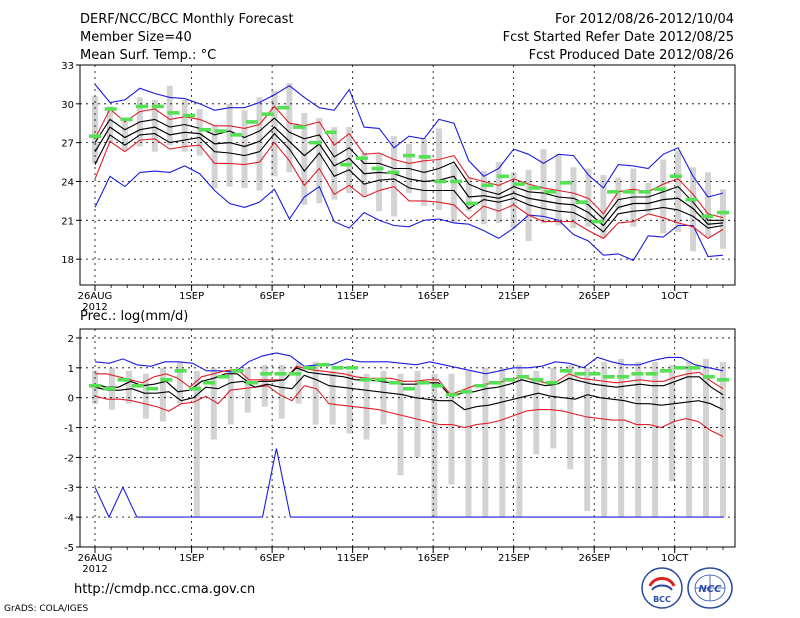 Image resolution: width=800 pixels, height=618 pixels. Describe the element at coordinates (272, 558) in the screenshot. I see `x-tick-label: 6SEP` at that location.